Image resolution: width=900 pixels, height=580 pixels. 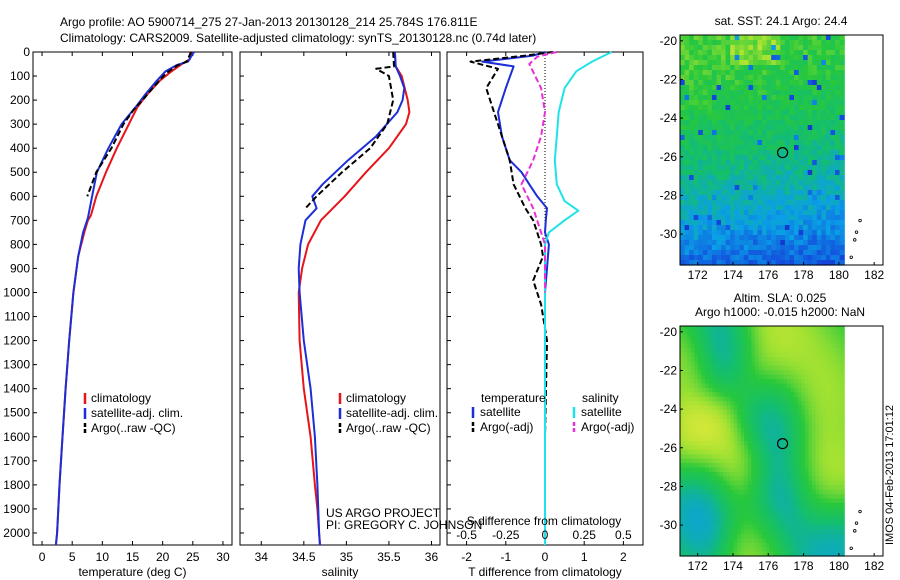 What do you see at coordinates (42, 557) in the screenshot?
I see `temperature-x-tick-label: 0` at bounding box center [42, 557].